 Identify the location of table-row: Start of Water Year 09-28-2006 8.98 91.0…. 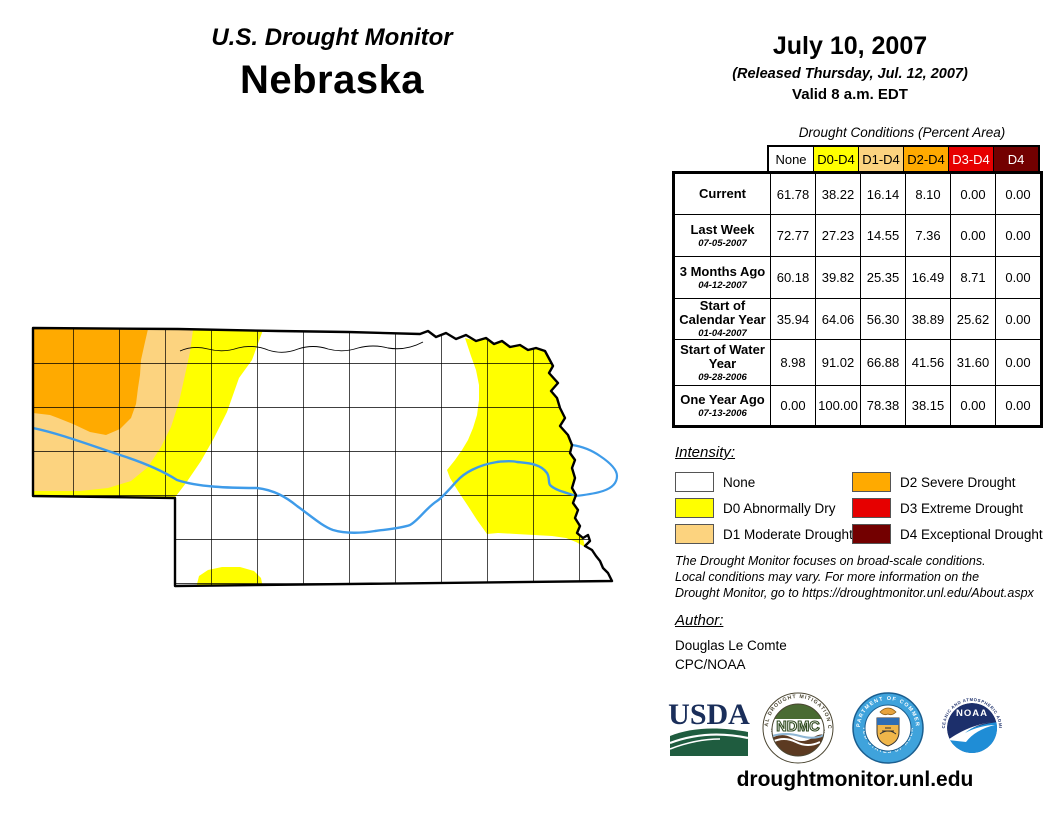
(857, 362).